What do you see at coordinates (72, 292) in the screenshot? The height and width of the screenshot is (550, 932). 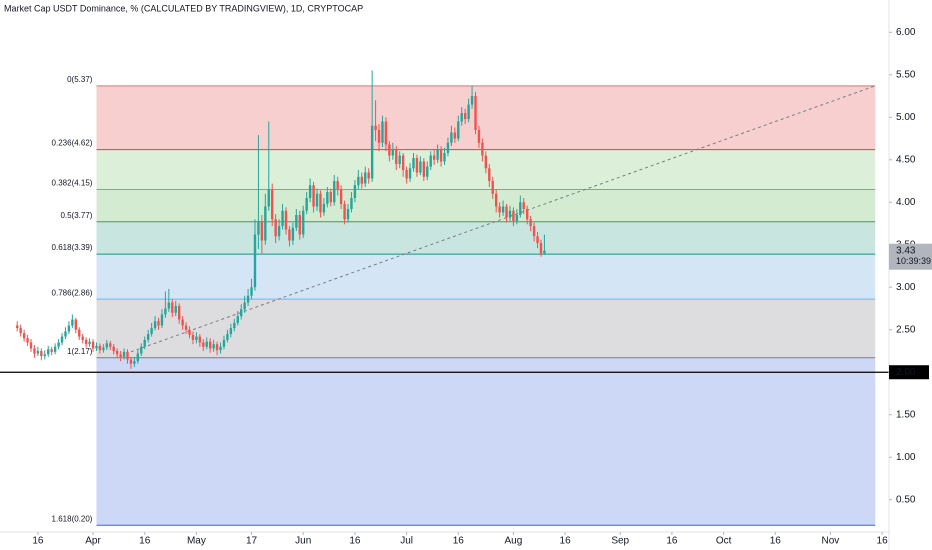 I see `fib-level-label: 0.786(2.86)` at bounding box center [72, 292].